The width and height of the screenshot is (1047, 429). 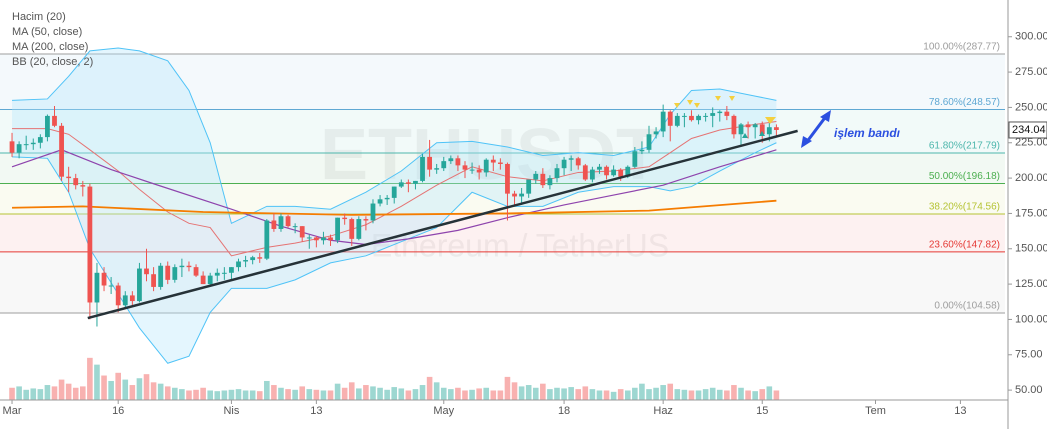 I want to click on y-tick-label: 150.00, so click(x=1031, y=249).